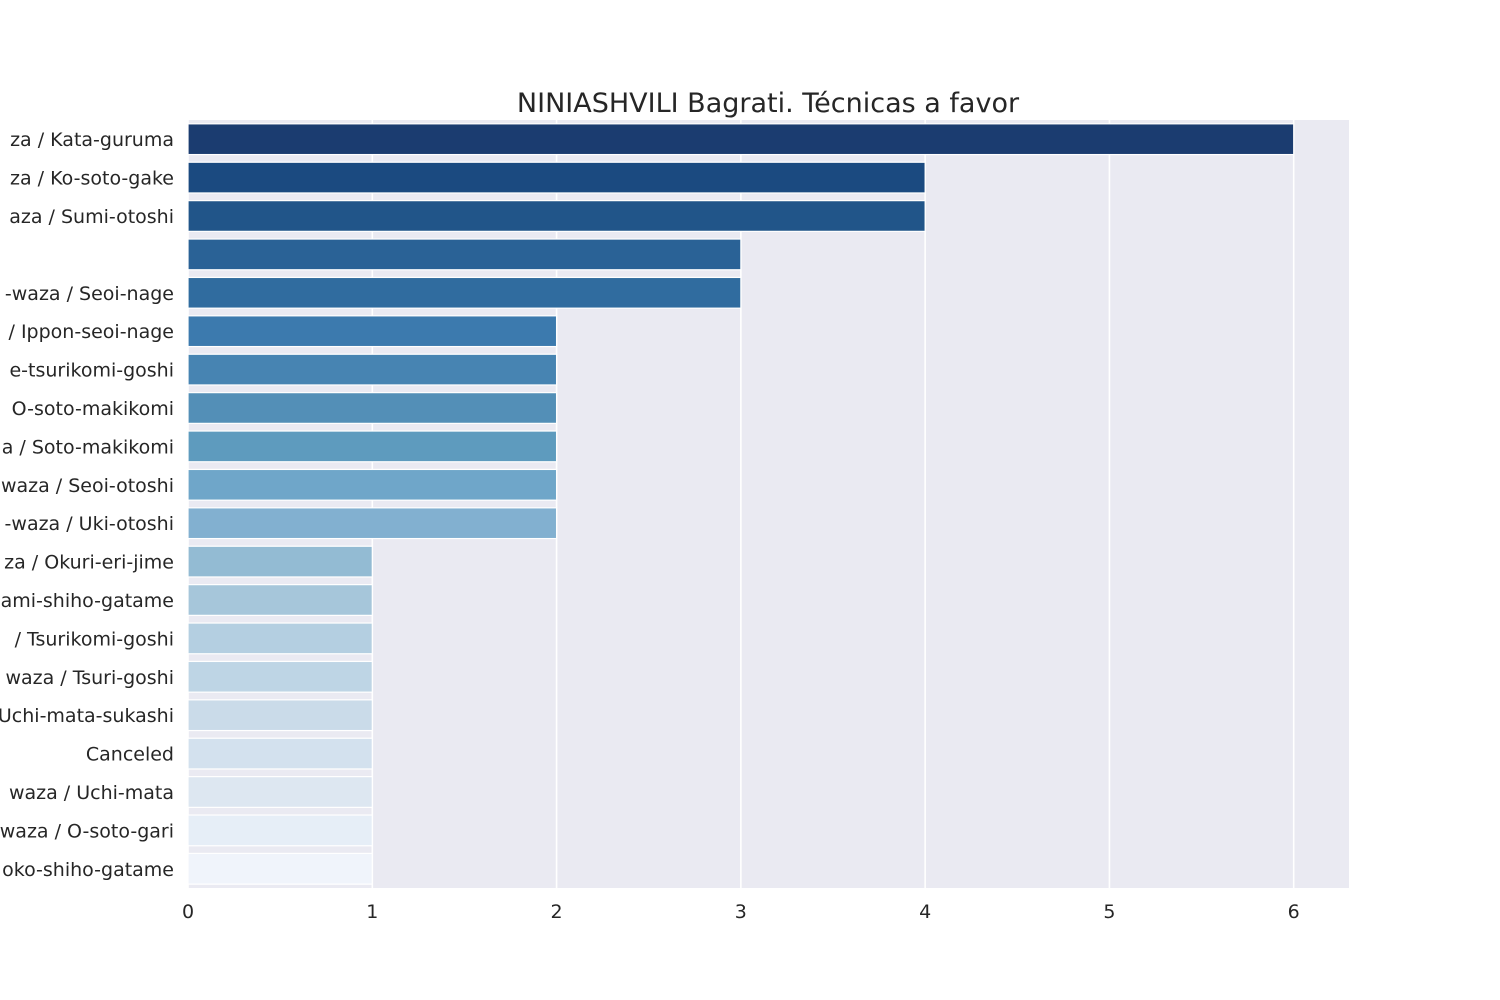 The width and height of the screenshot is (1500, 1000). What do you see at coordinates (557, 912) in the screenshot?
I see `x-tick-label: 2` at bounding box center [557, 912].